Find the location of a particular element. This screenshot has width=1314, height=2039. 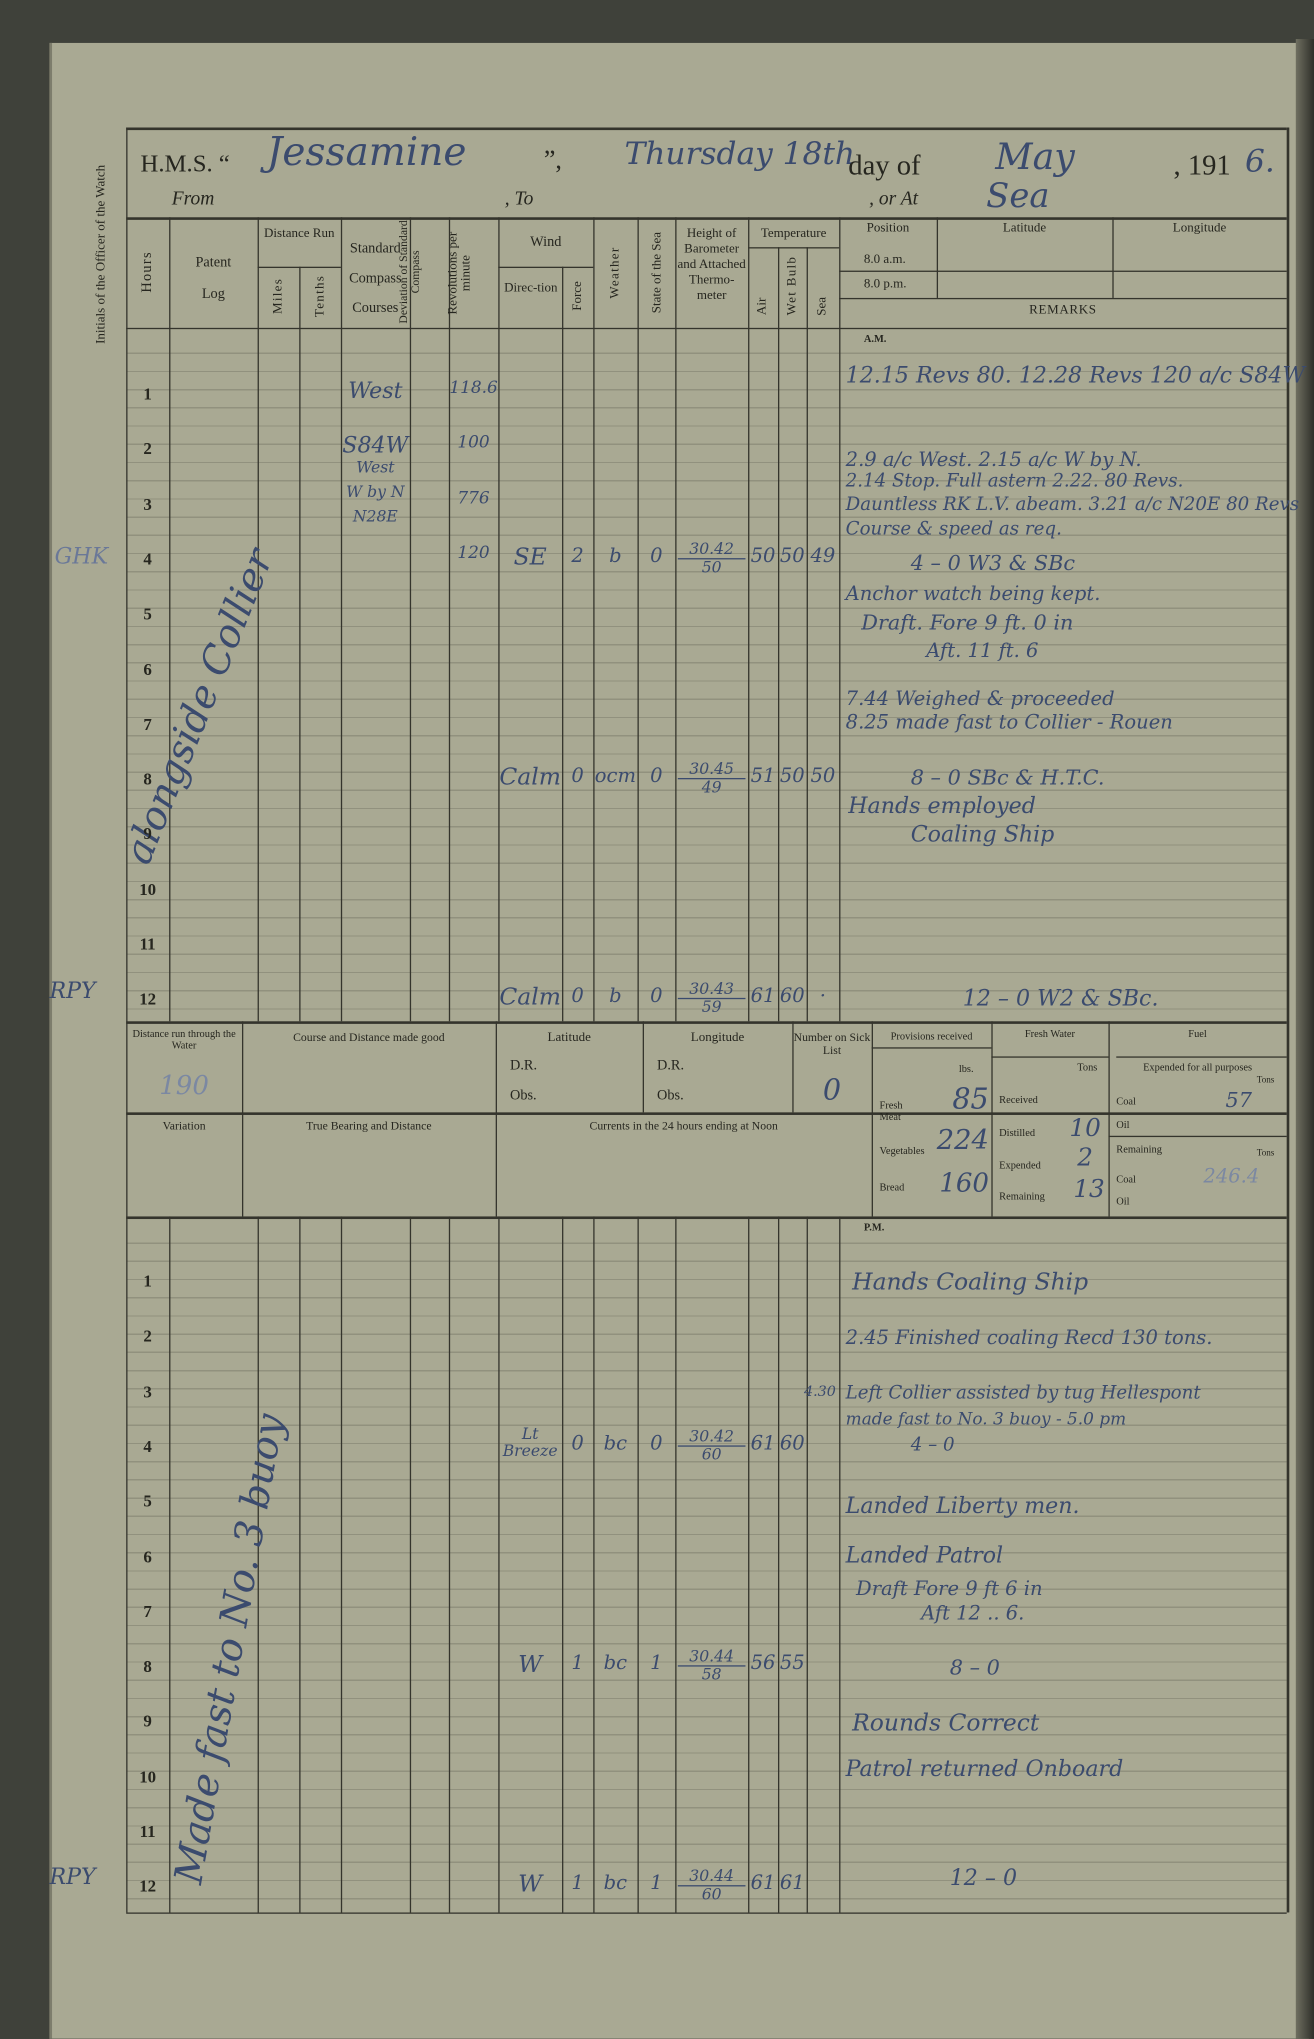

col-deviation: Deviation of Standard Compass is located at coordinates (409, 272).